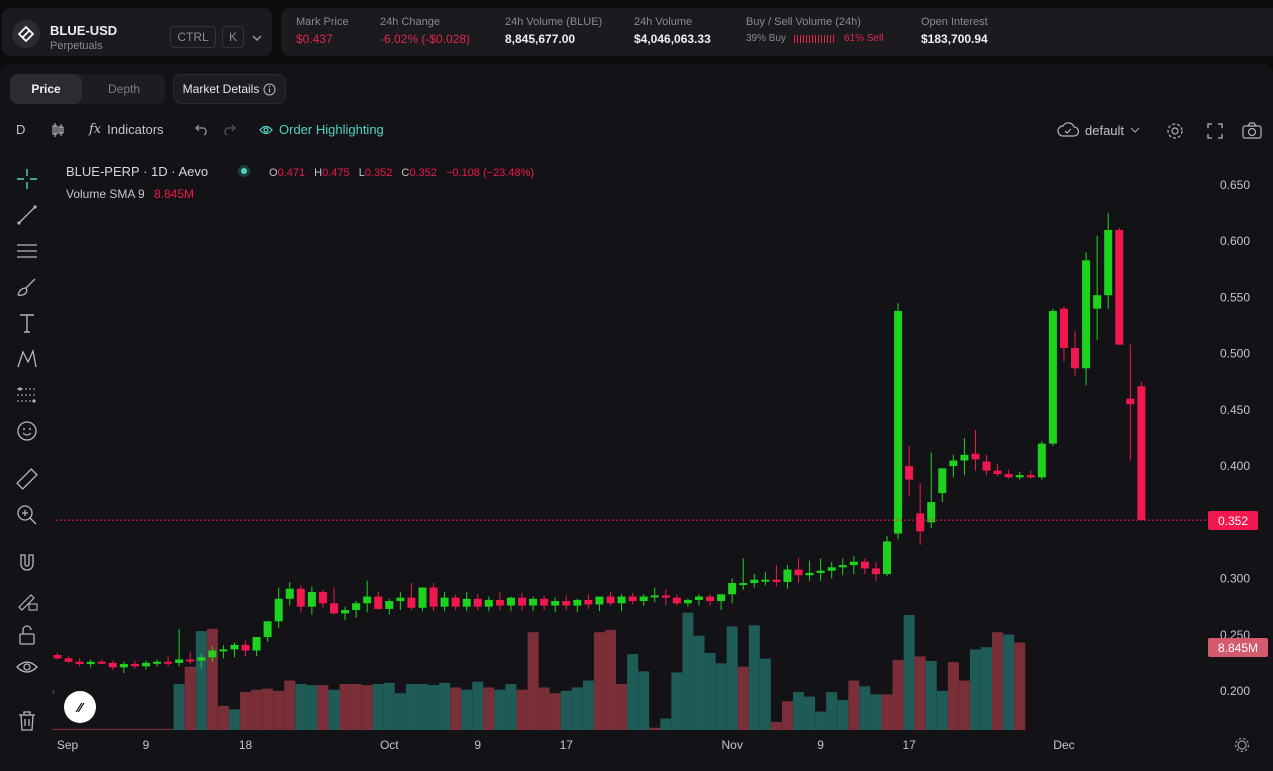  Describe the element at coordinates (27, 721) in the screenshot. I see `trash-icon` at that location.